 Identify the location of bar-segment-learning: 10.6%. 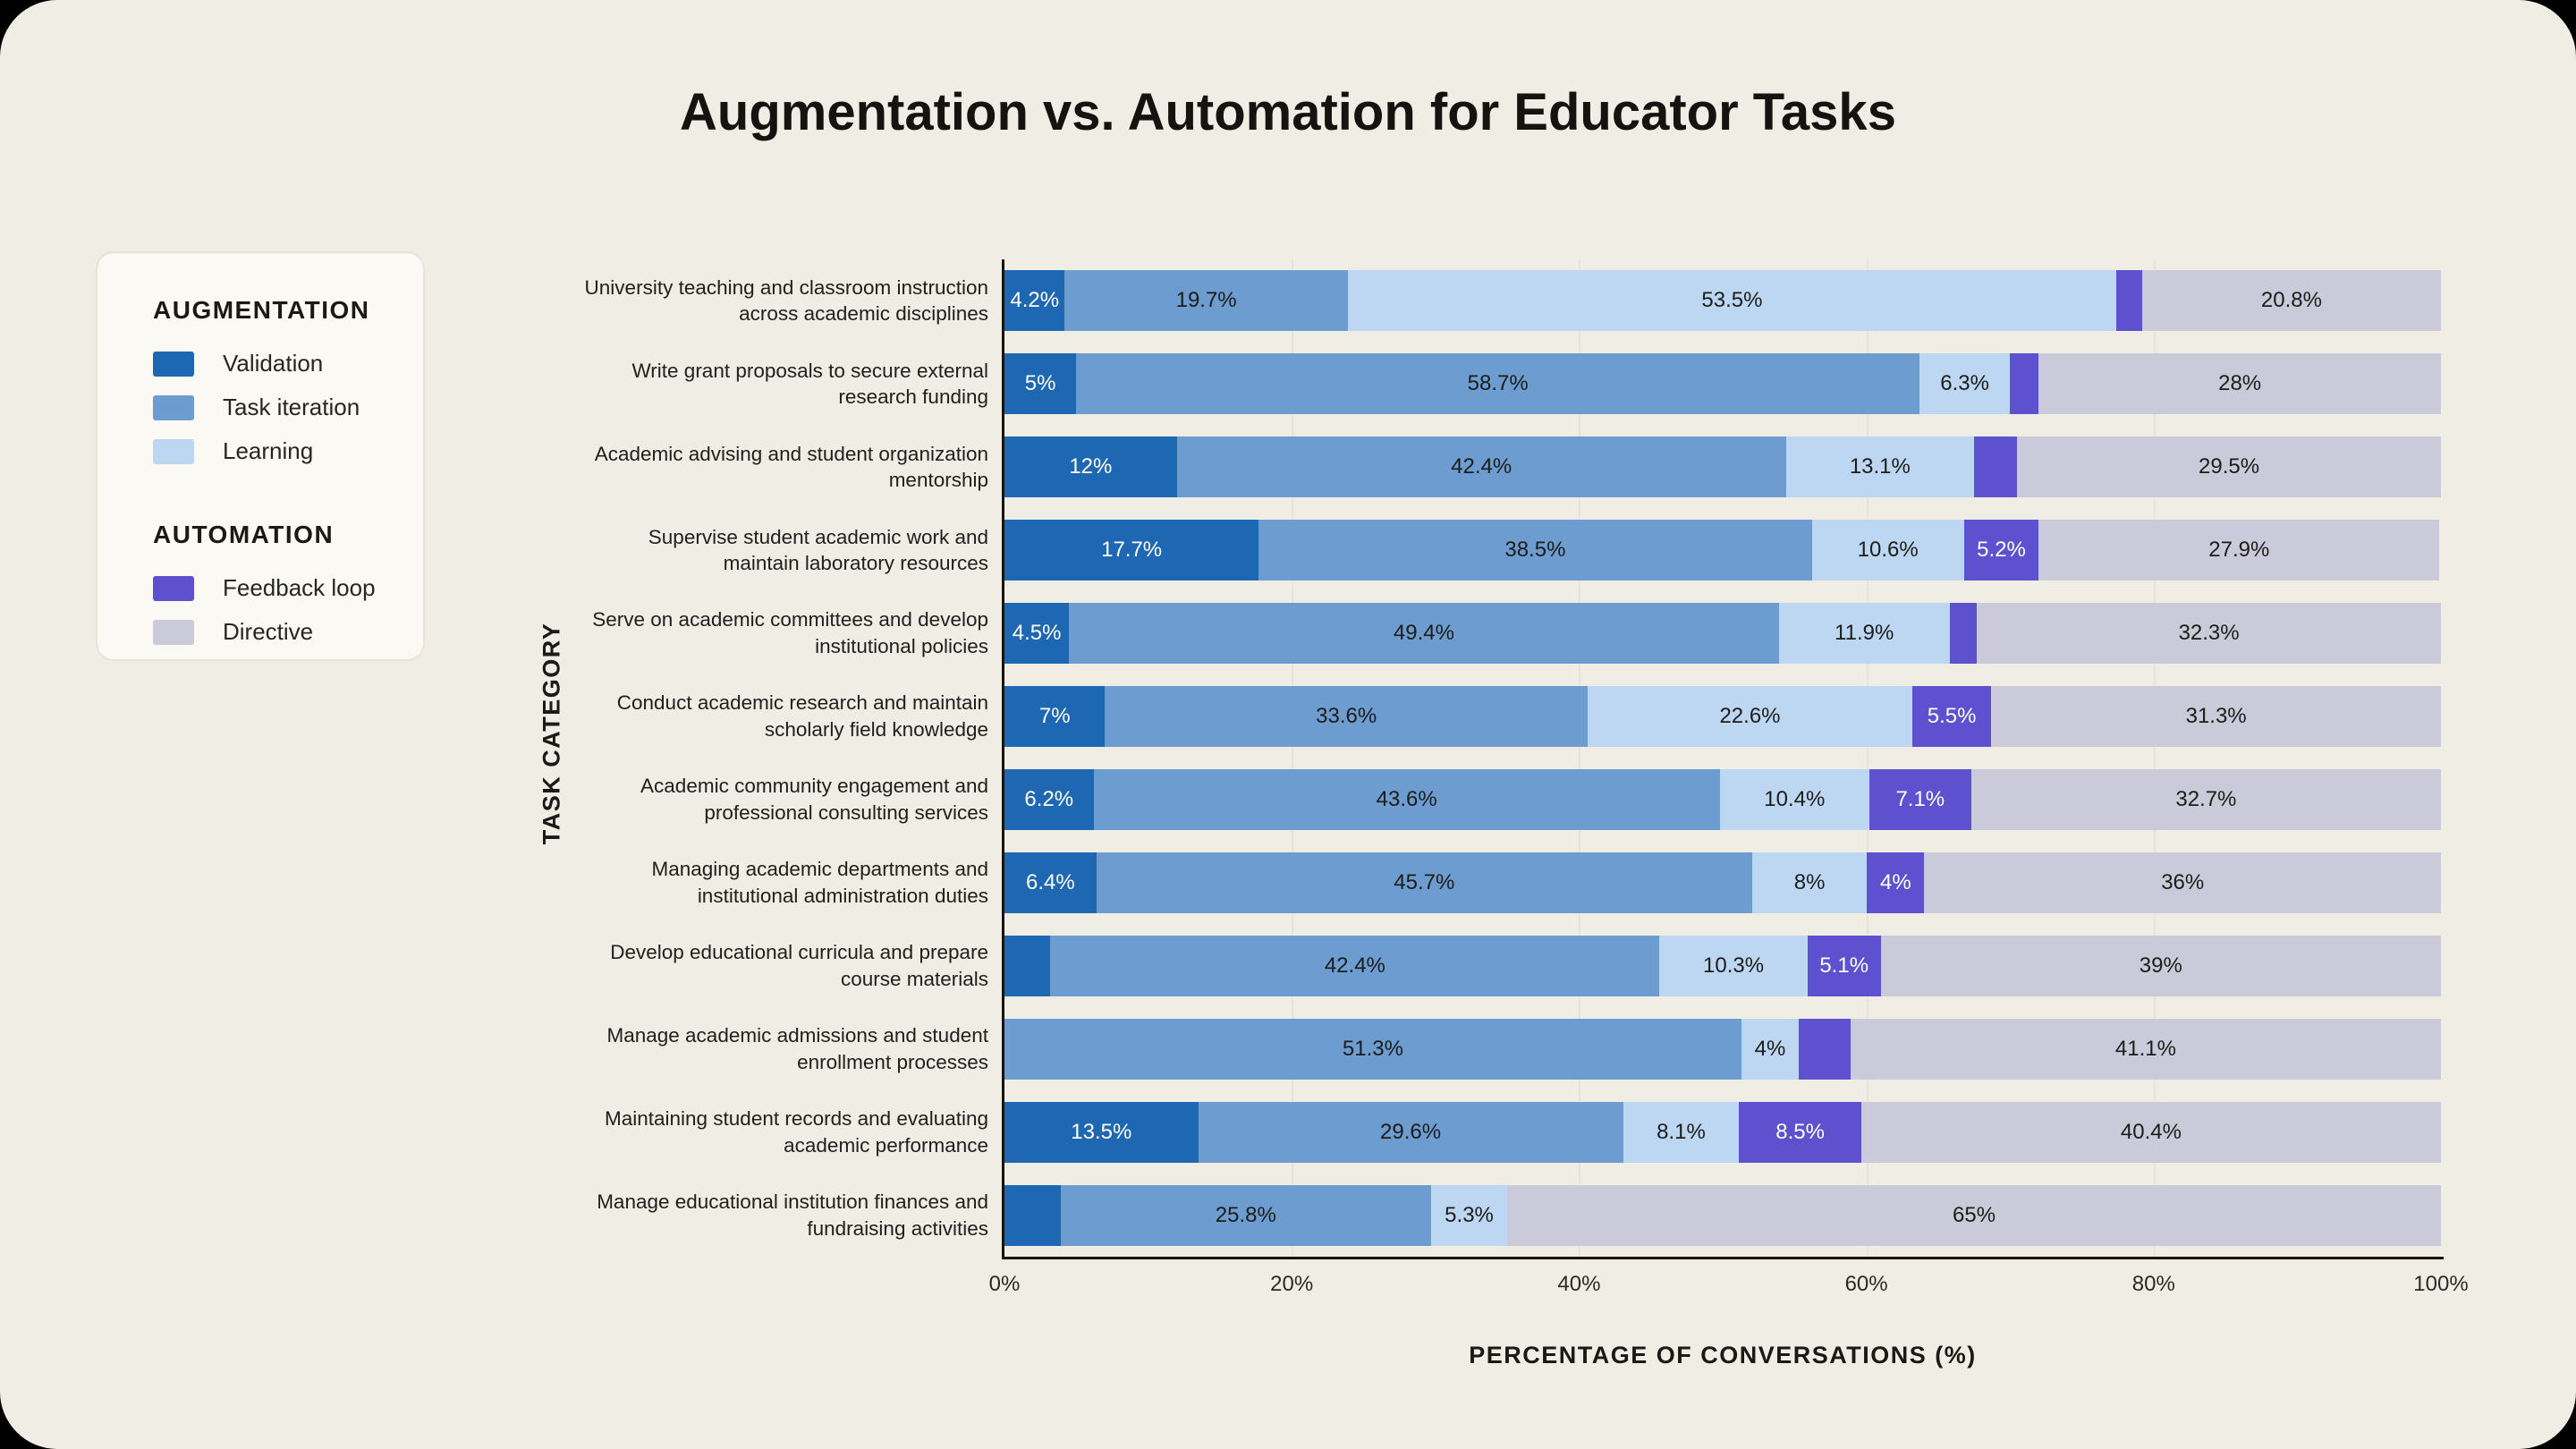
(1887, 550).